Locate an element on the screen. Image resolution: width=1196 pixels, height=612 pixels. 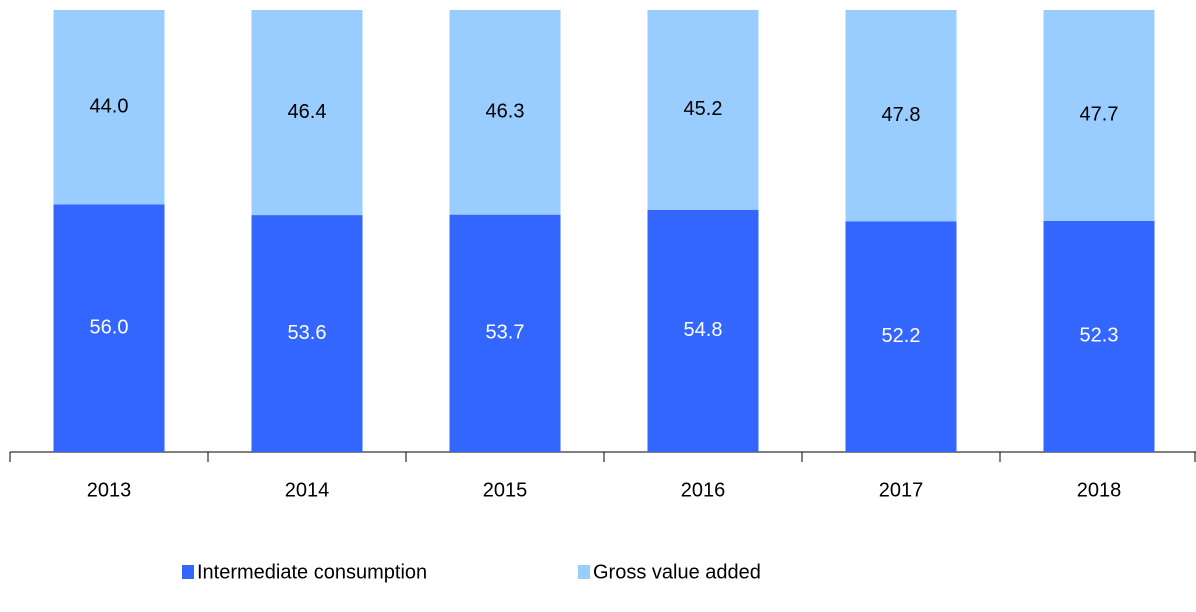
data-label: 53.6 is located at coordinates (307, 333).